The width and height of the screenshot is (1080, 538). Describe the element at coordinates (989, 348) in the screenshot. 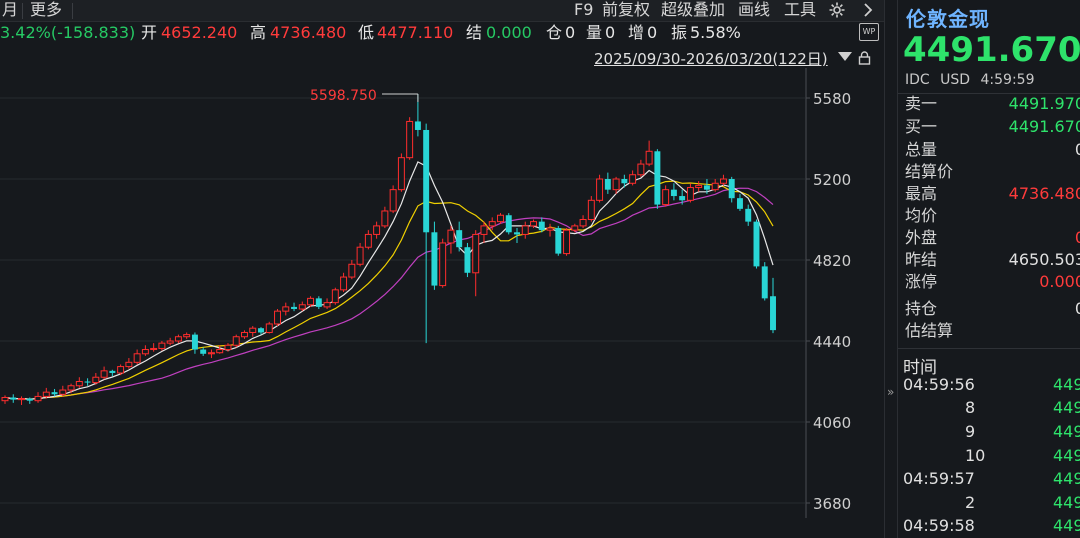

I see `panel-divider` at that location.